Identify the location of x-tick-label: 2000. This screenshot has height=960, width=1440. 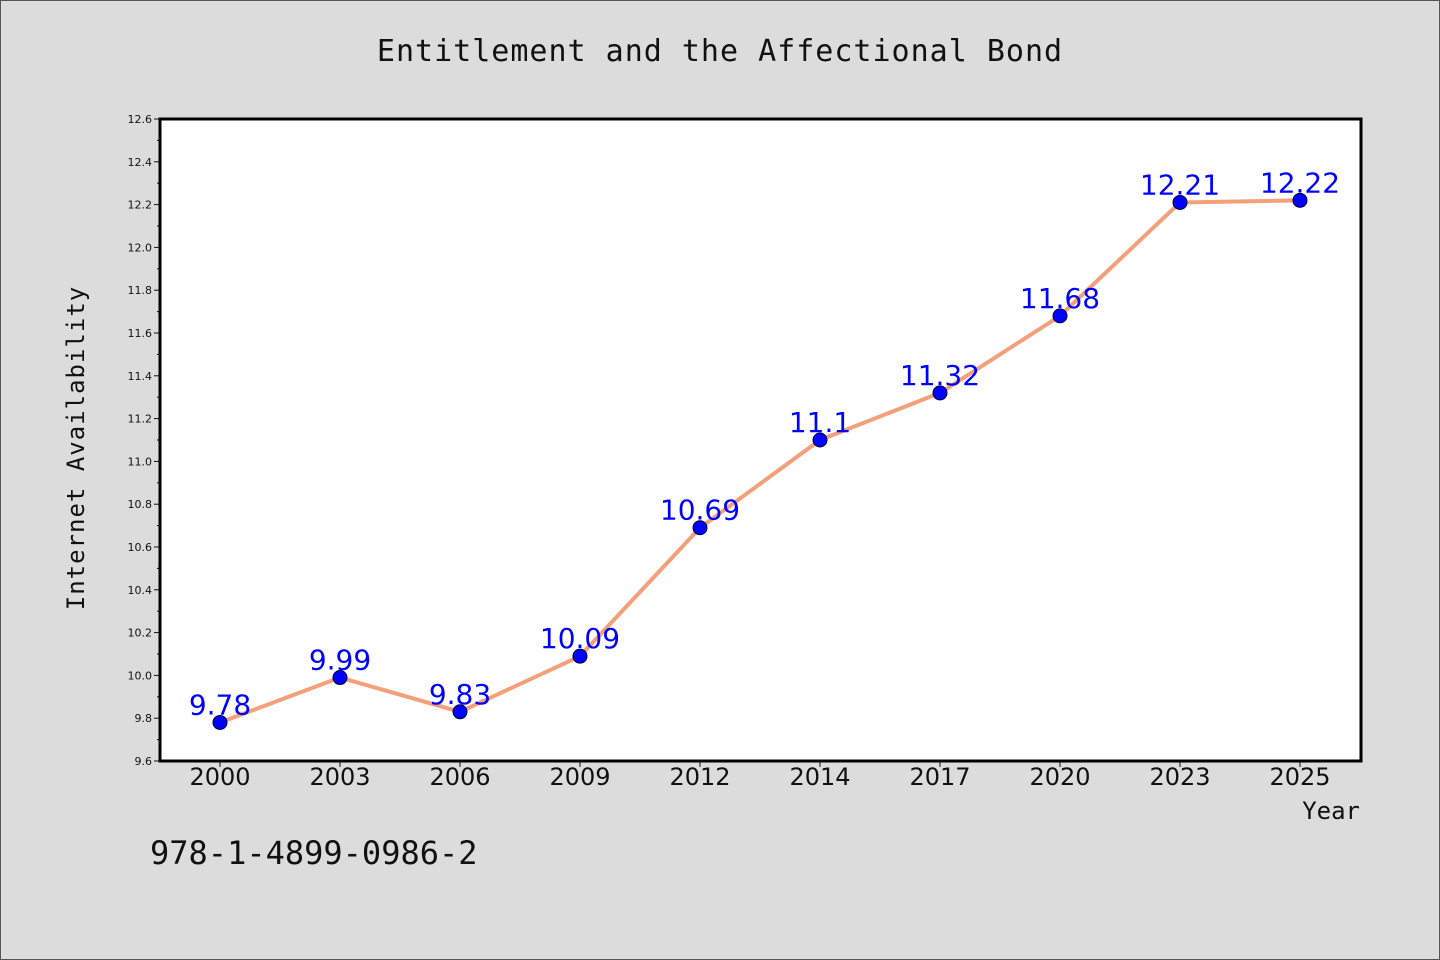
(219, 777).